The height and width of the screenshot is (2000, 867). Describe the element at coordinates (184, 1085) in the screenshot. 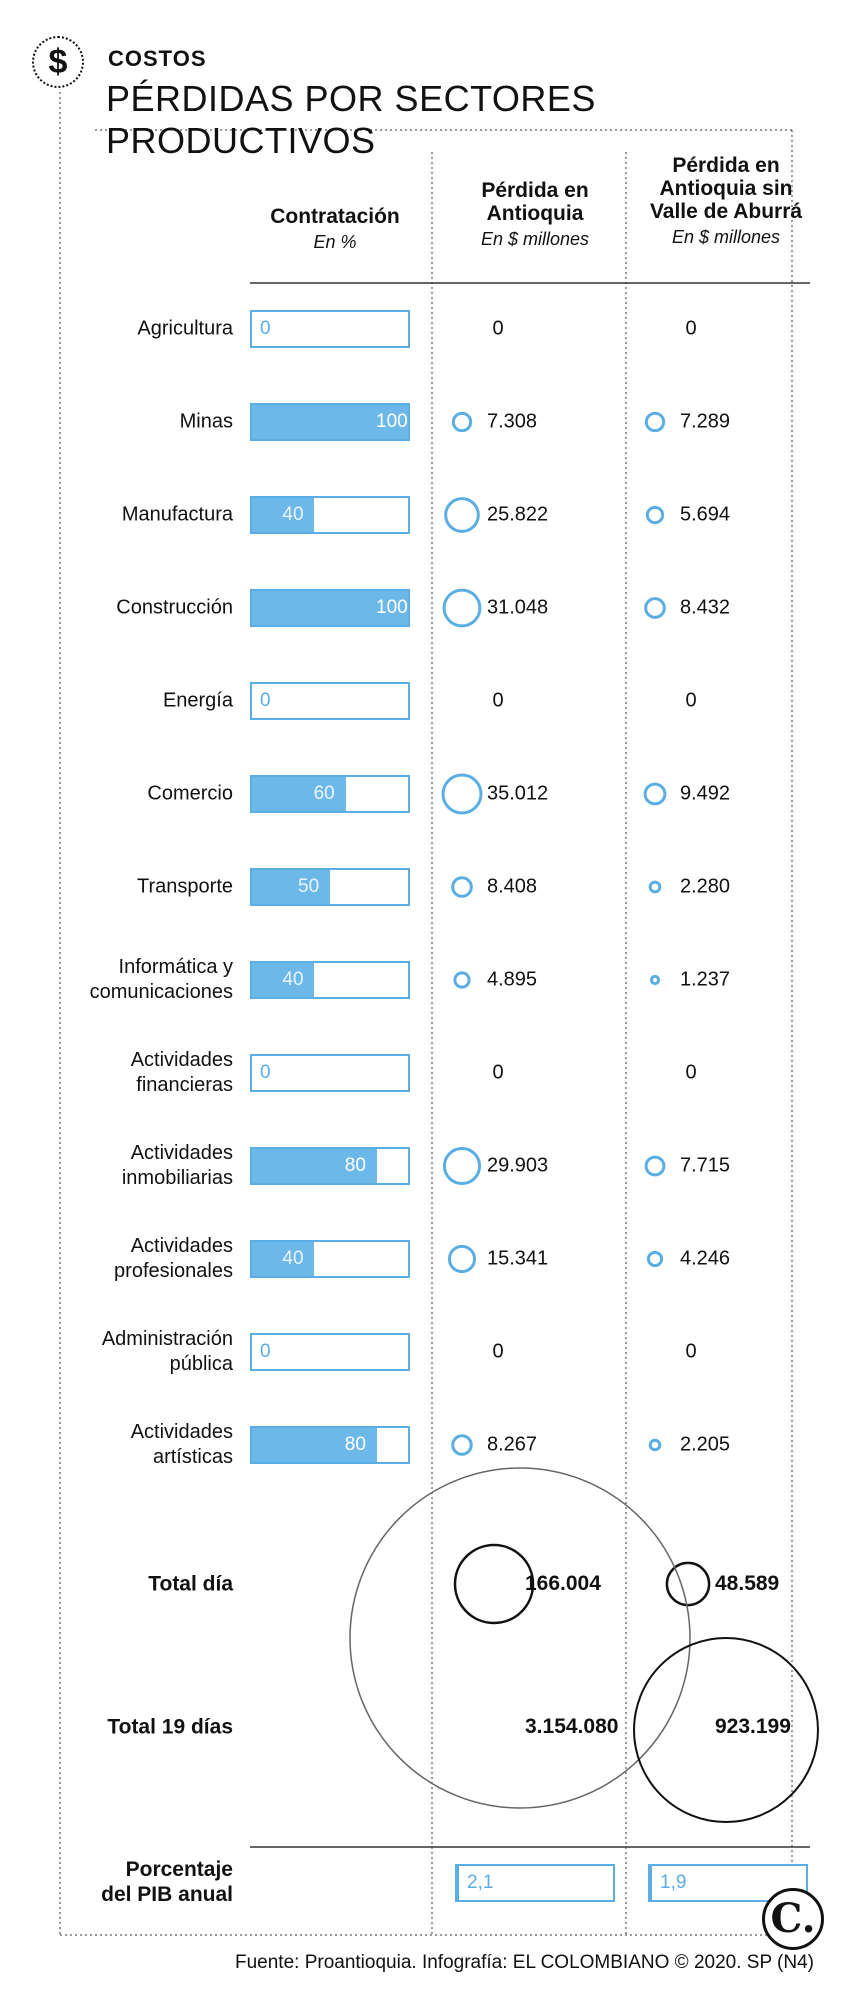

I see `sector-label-line: financieras` at that location.